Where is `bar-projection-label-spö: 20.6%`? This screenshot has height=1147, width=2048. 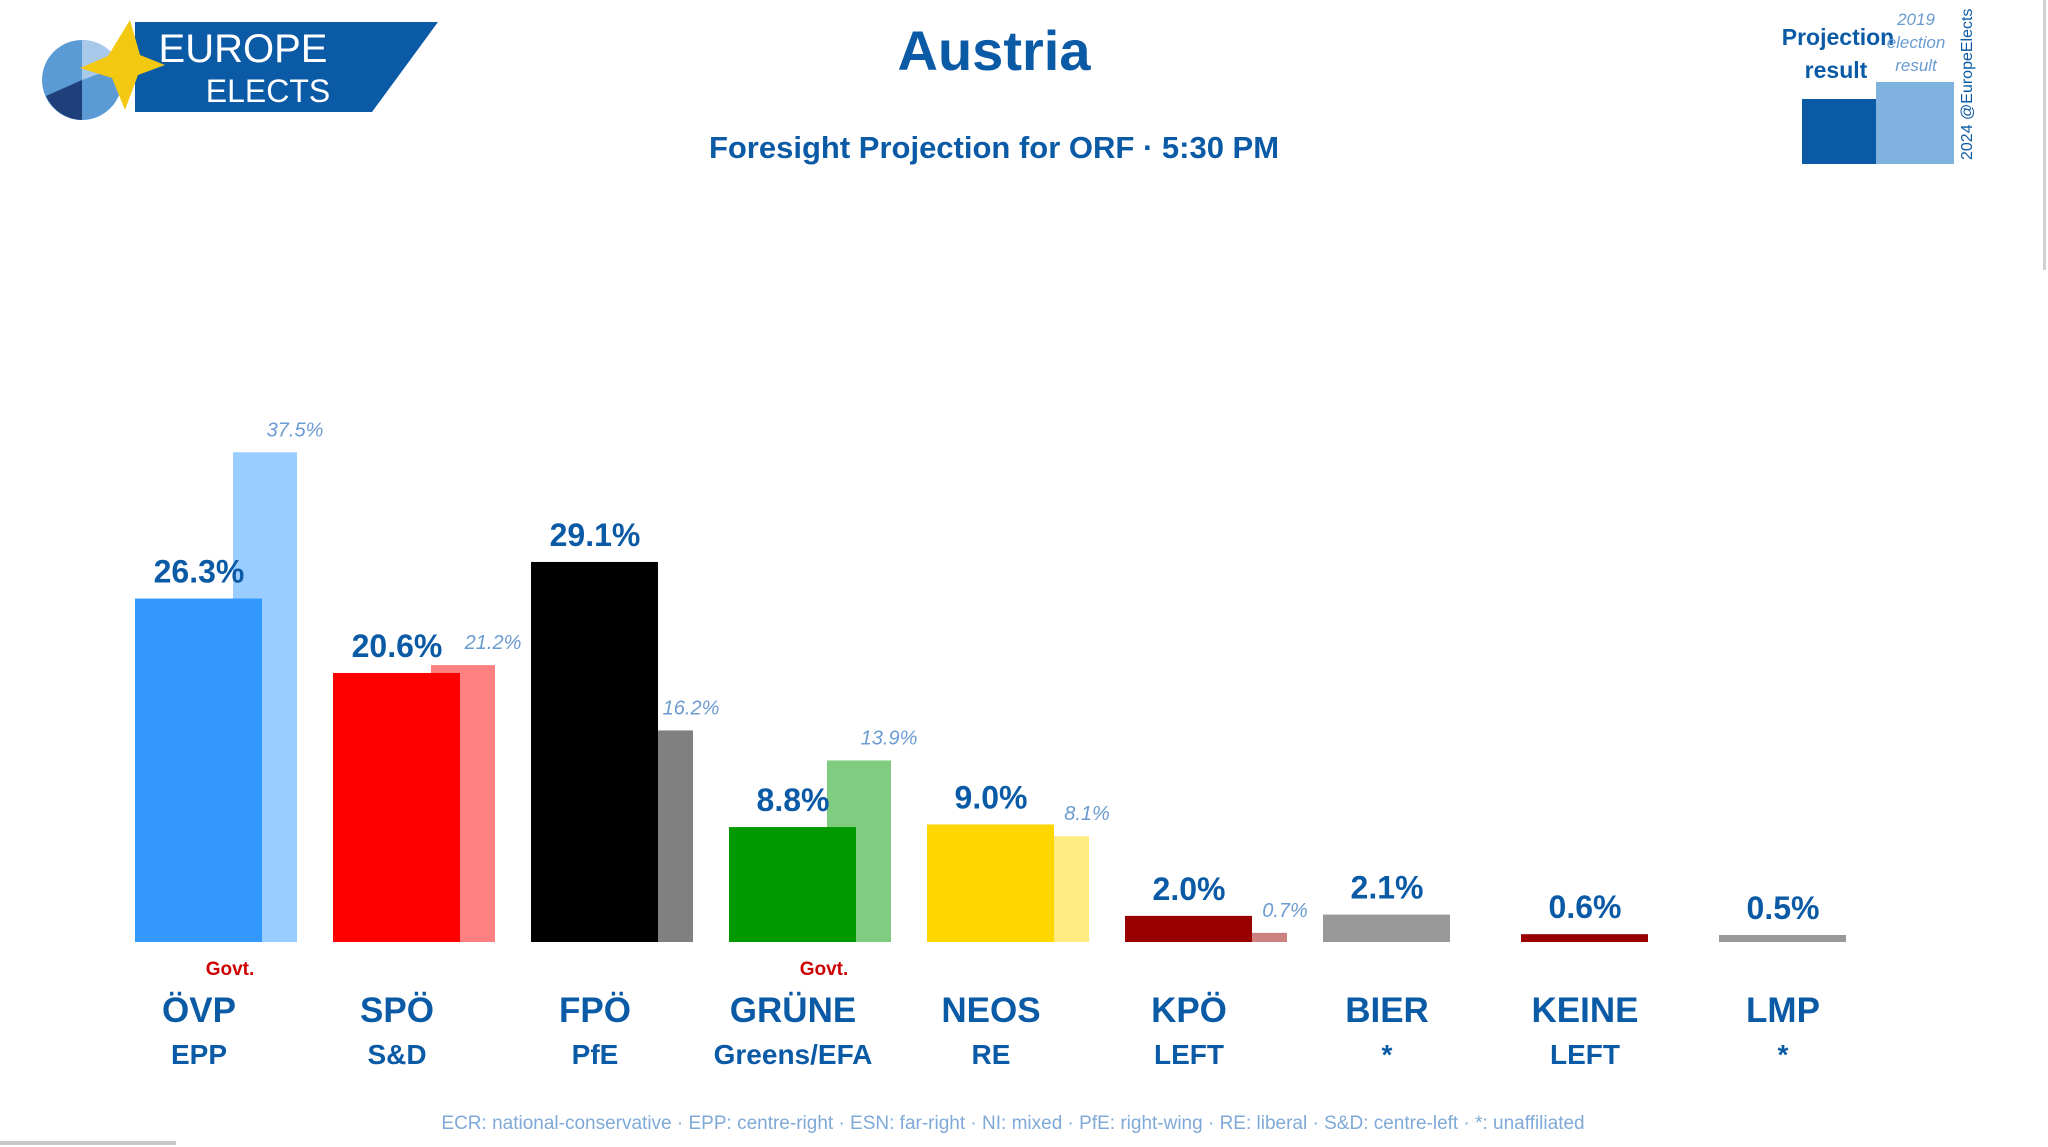 bar-projection-label-spö: 20.6% is located at coordinates (397, 646).